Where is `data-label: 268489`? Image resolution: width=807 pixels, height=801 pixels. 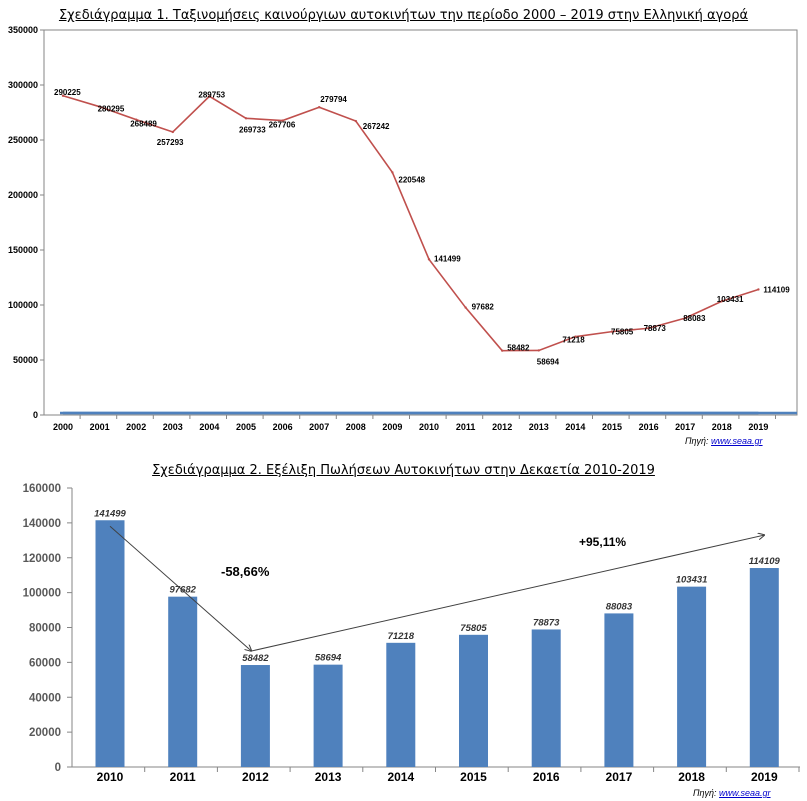
data-label: 268489 is located at coordinates (143, 124).